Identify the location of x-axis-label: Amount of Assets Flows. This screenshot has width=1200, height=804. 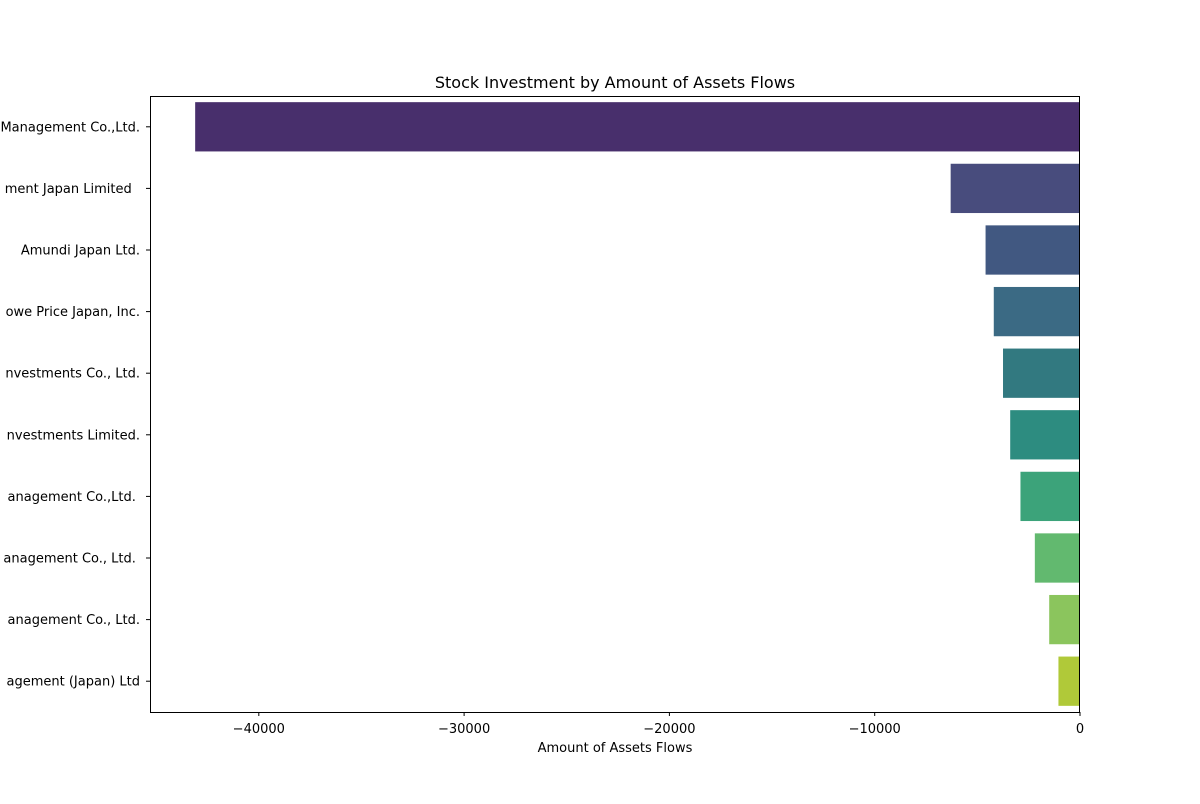
(615, 748).